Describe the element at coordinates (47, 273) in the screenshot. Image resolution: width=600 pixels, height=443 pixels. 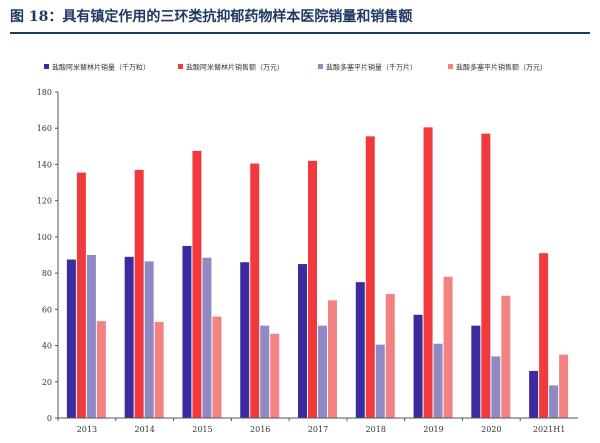
I see `y-tick-label: 80` at that location.